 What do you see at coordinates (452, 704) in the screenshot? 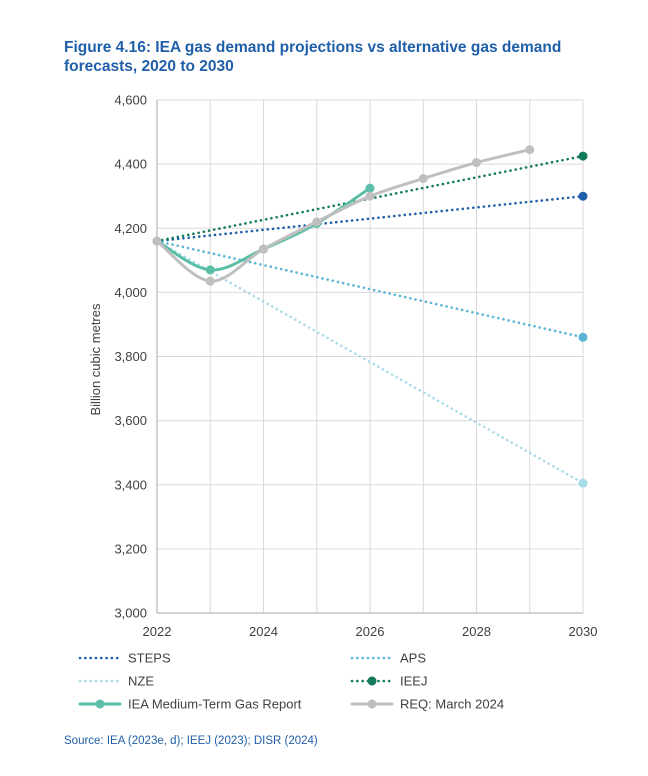
I see `legend-label-req-march-2024: REQ: March 2024` at bounding box center [452, 704].